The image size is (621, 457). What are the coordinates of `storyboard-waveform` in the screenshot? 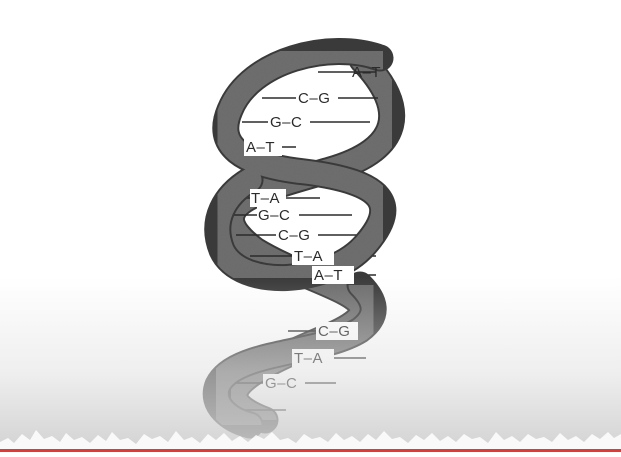 It's located at (310, 441).